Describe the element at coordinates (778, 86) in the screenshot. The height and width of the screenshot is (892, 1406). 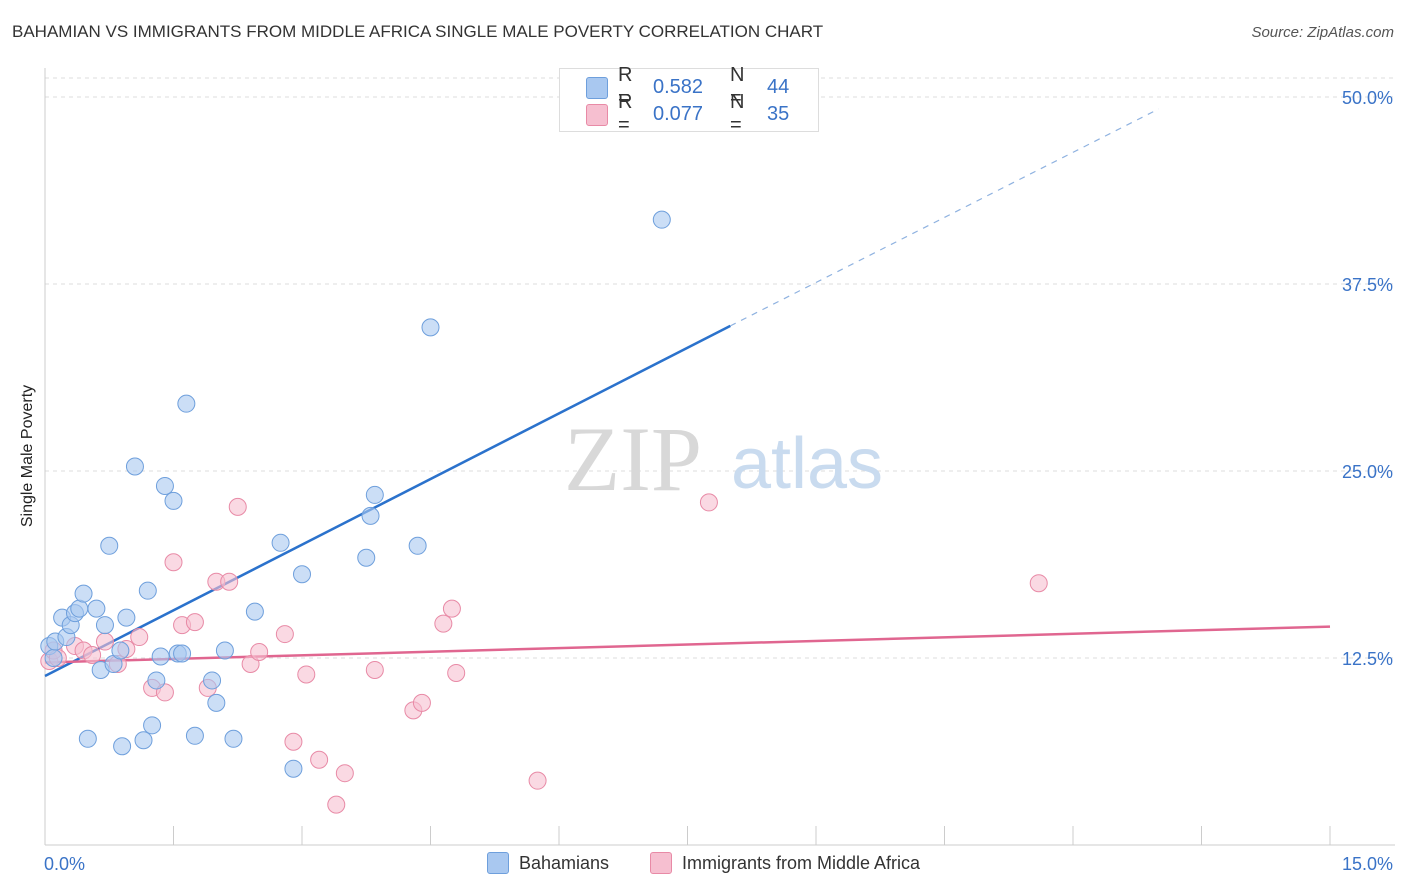
I see `legend-n-value: 44` at that location.